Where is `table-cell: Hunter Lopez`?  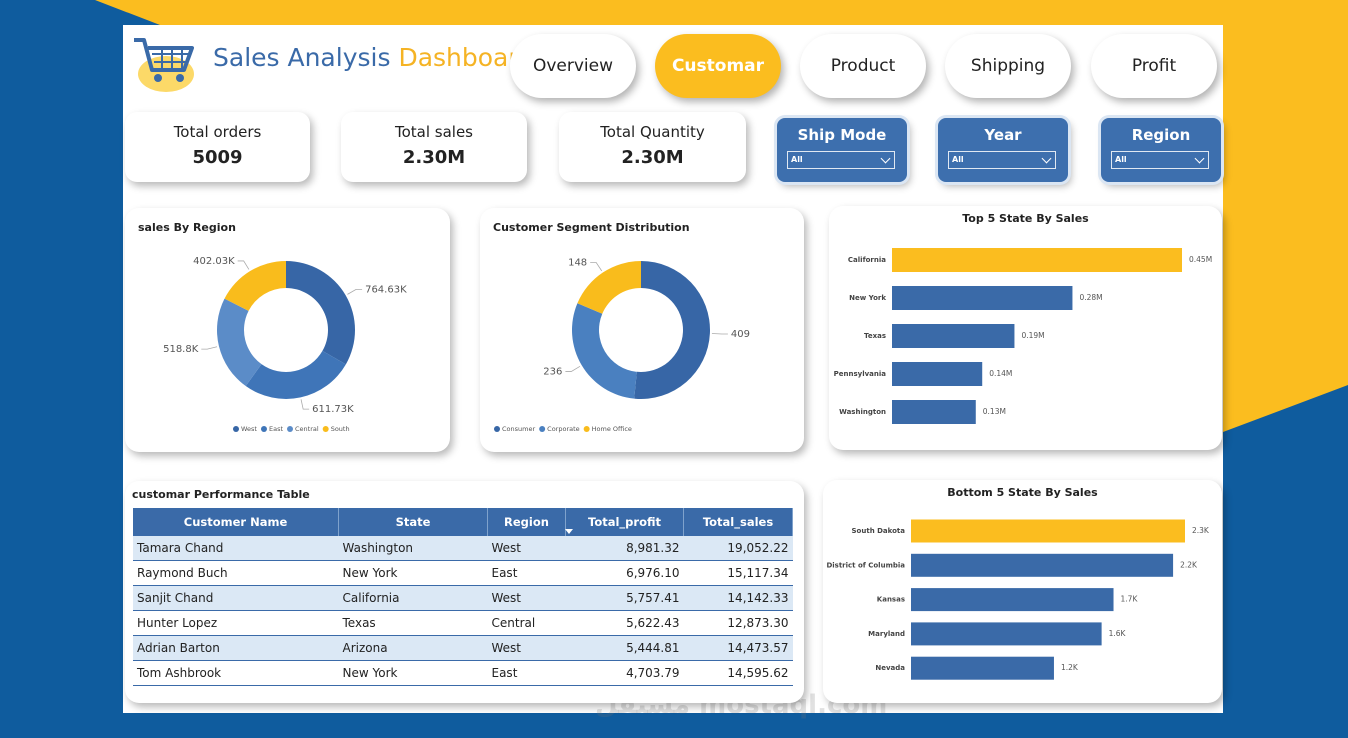
table-cell: Hunter Lopez is located at coordinates (236, 623).